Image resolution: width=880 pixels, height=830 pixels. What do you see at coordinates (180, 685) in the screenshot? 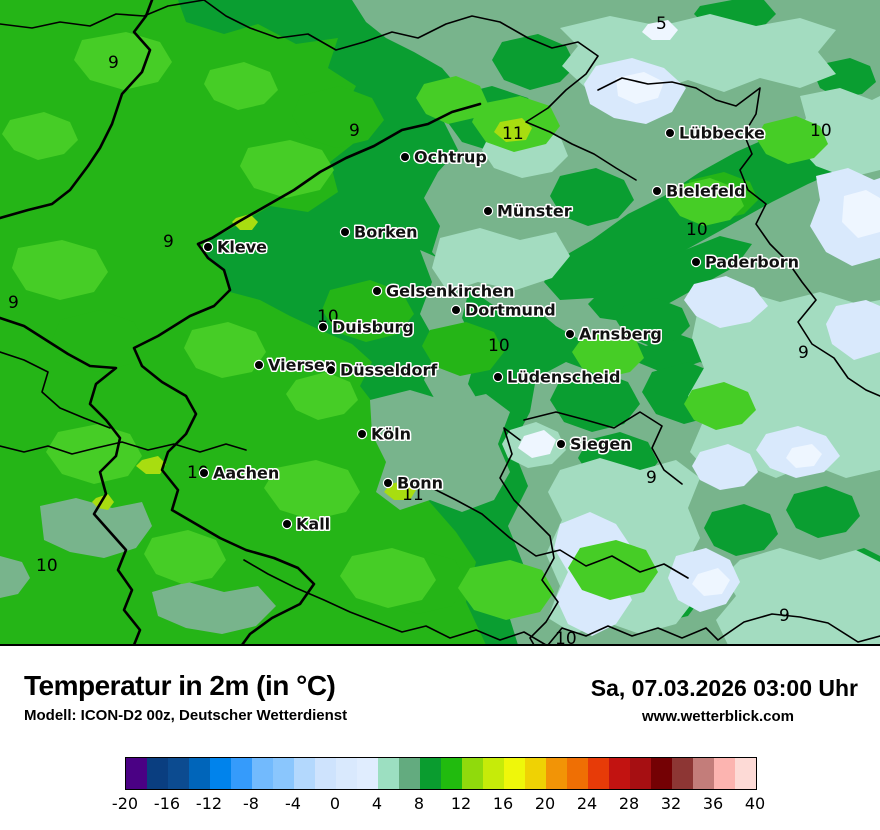
I see `page-title: Temperatur in 2m (in °C)` at bounding box center [180, 685].